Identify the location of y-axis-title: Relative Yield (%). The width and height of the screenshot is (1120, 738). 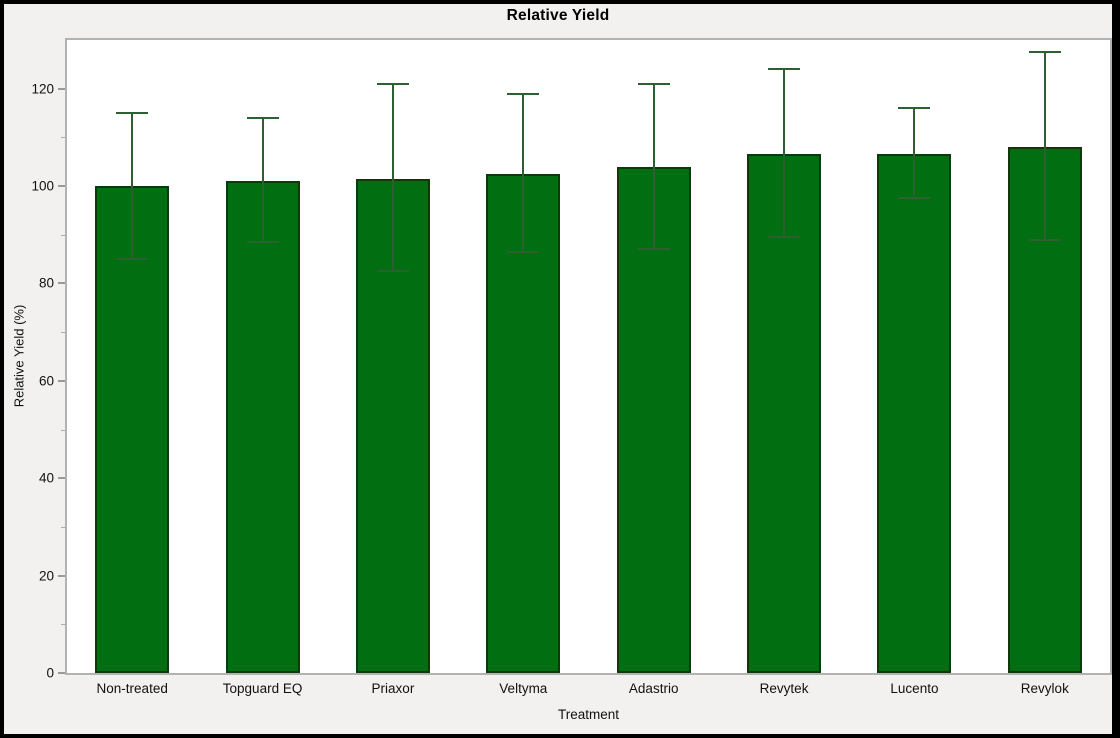
(19, 356).